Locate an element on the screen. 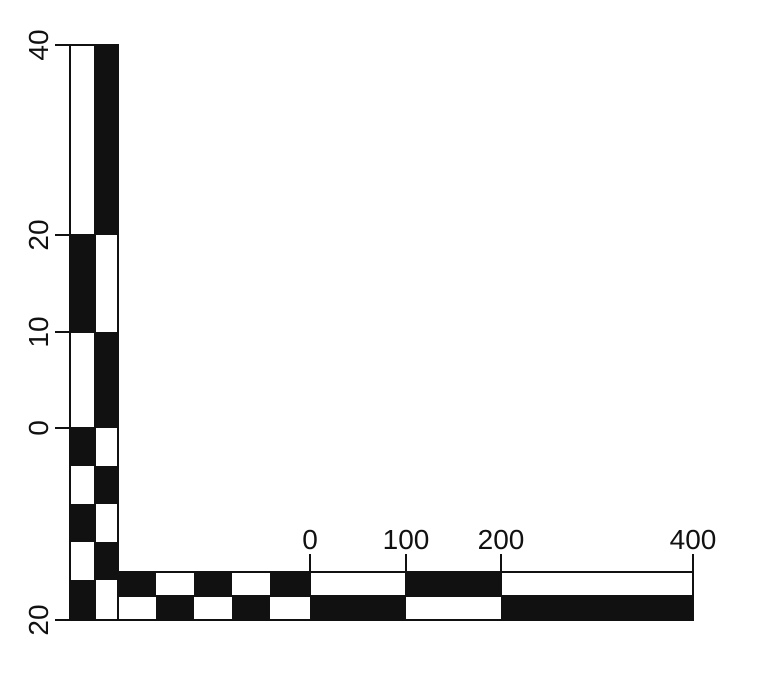  horizontal-tick-labels: 0 100 200 400 is located at coordinates (509, 539).